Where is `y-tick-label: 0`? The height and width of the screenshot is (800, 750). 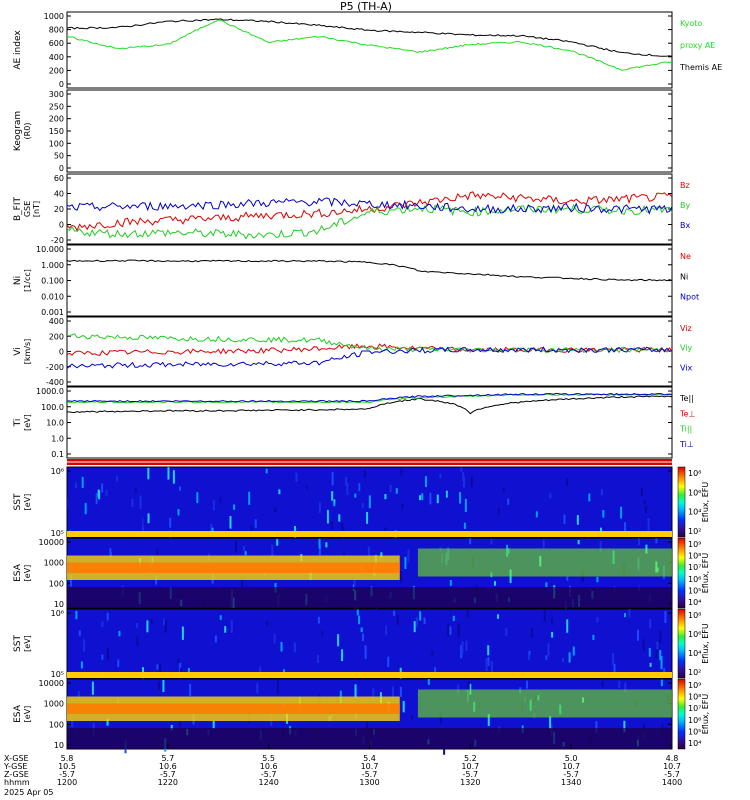
y-tick-label: 0 is located at coordinates (61, 168).